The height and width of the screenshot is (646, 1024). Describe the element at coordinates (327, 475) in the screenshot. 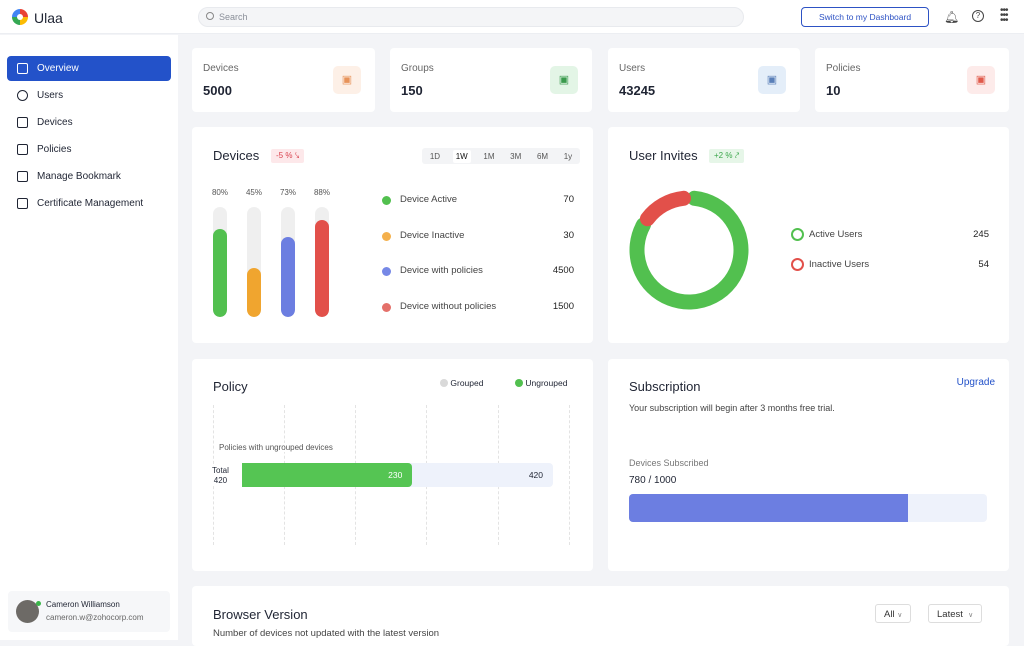

I see `policy-ungrouped-bar: 230` at that location.